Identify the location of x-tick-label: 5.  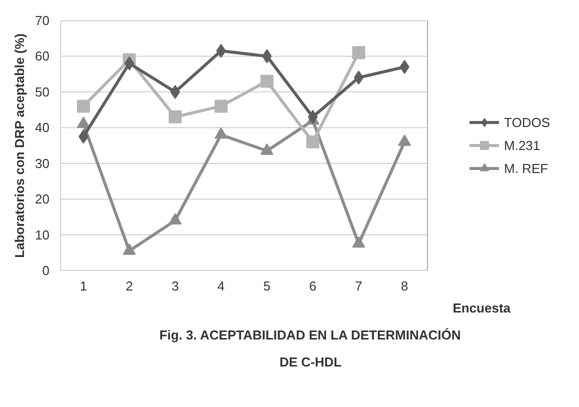
(267, 286).